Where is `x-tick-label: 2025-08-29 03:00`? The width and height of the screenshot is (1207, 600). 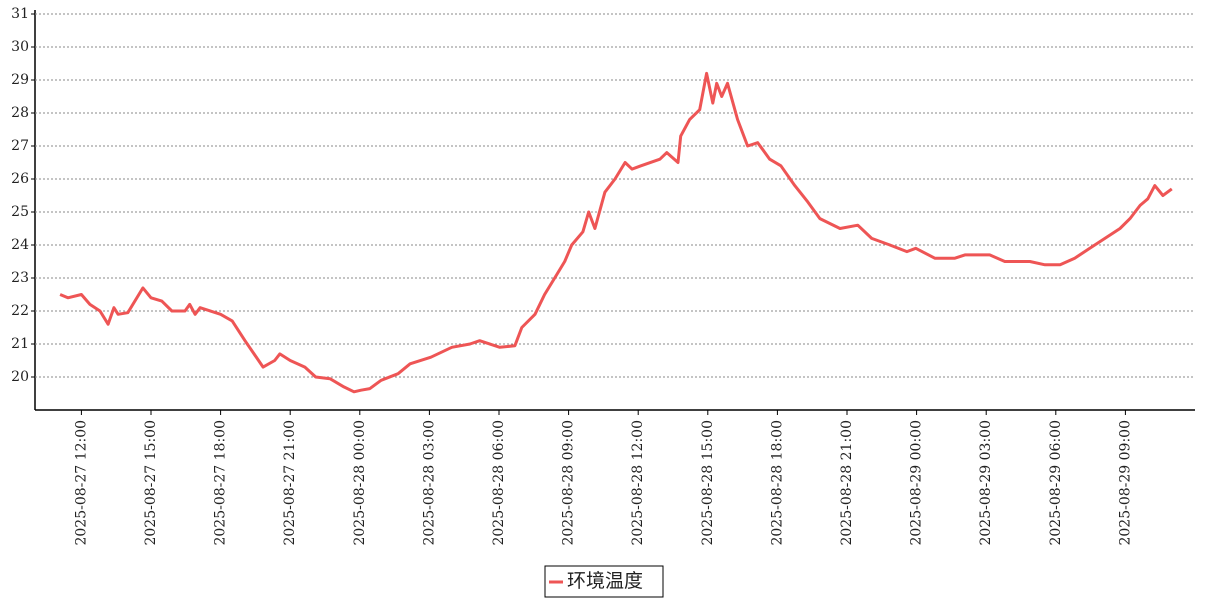
x-tick-label: 2025-08-29 03:00 is located at coordinates (986, 483).